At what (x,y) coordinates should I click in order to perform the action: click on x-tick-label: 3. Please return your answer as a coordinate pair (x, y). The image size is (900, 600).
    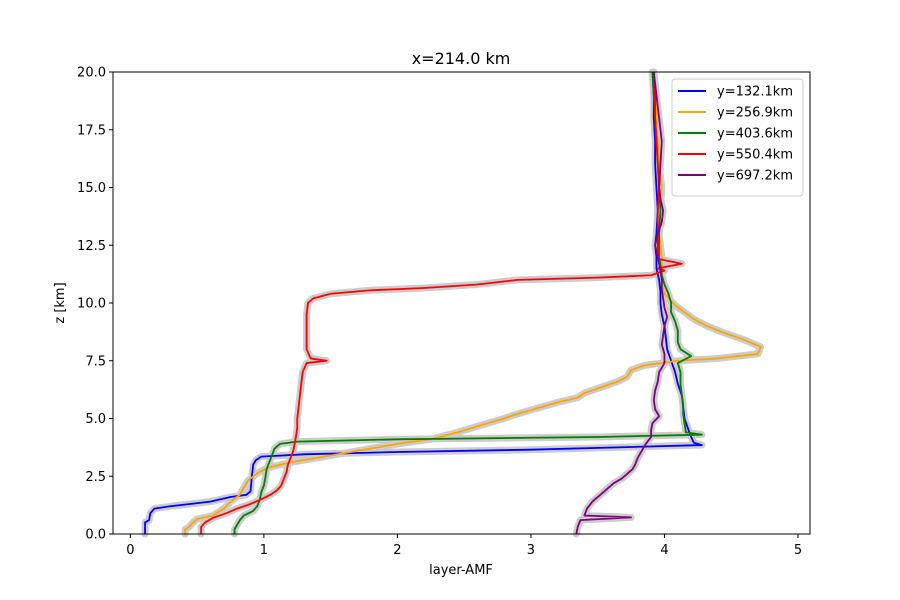
    Looking at the image, I should click on (531, 550).